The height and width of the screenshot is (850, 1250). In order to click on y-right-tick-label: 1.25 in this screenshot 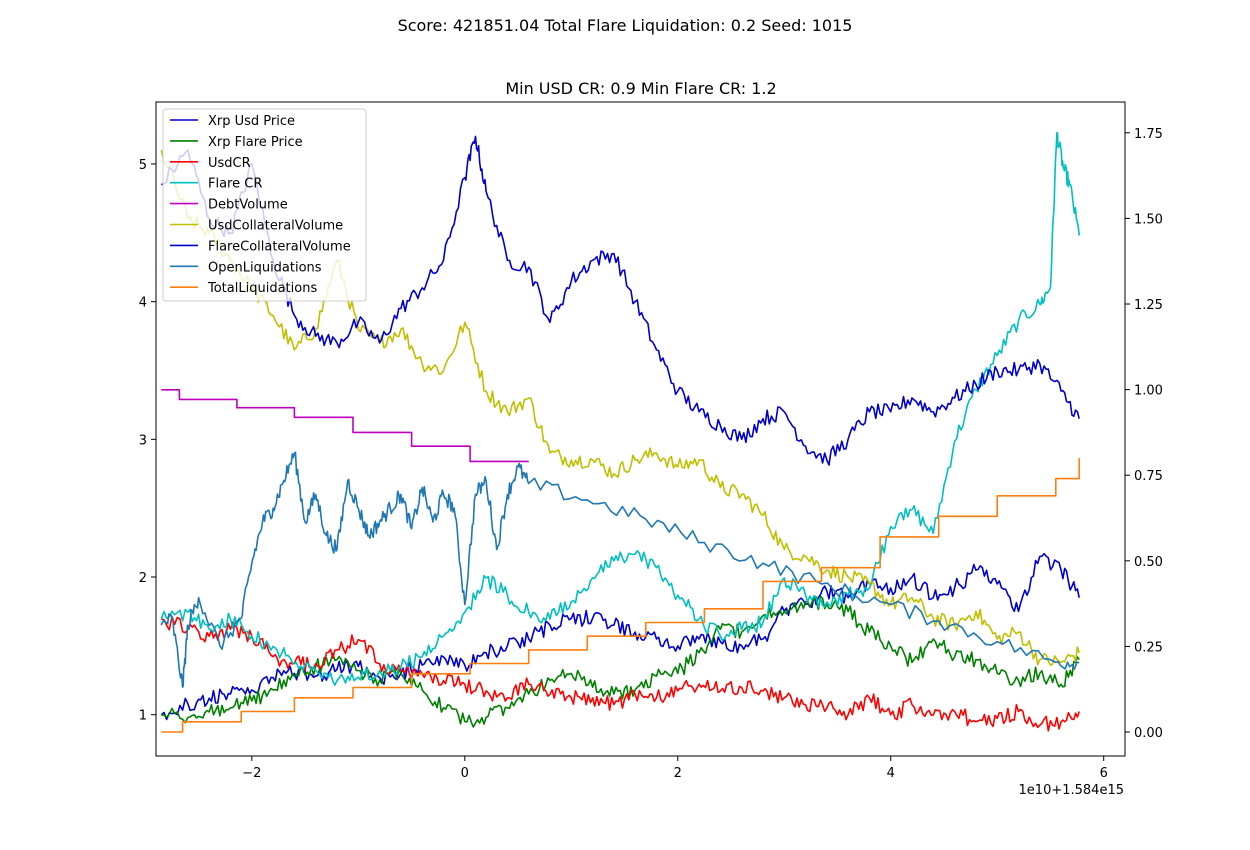, I will do `click(1148, 305)`.